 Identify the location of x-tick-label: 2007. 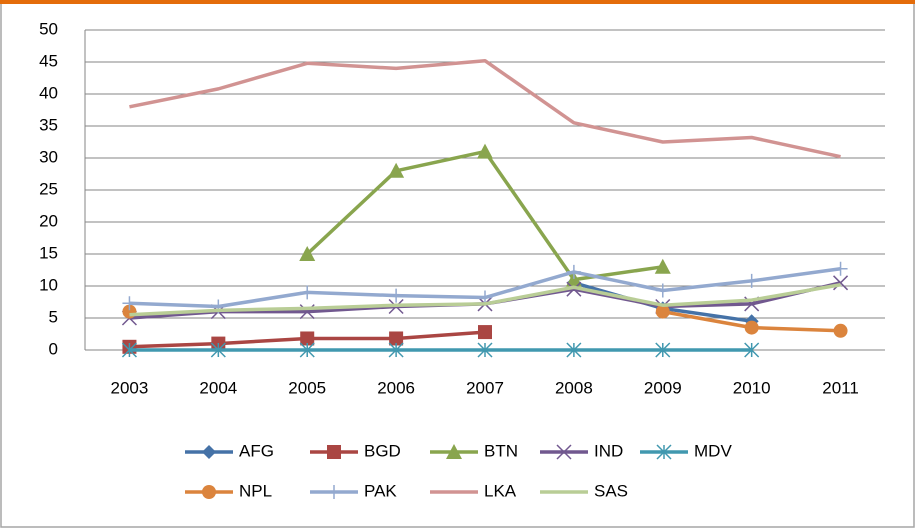
(485, 387).